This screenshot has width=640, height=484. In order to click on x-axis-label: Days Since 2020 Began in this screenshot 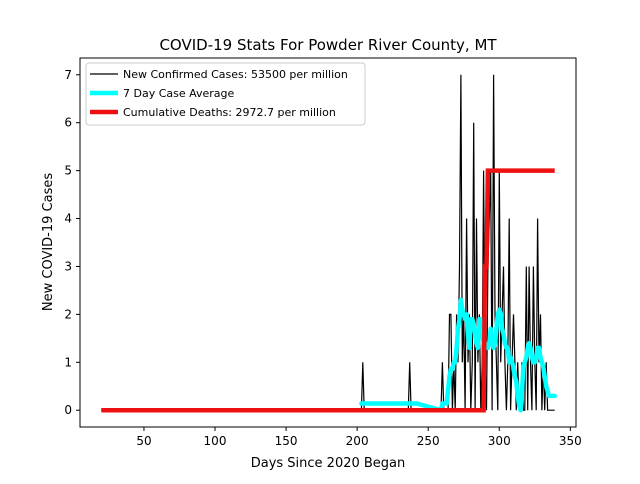, I will do `click(328, 463)`.